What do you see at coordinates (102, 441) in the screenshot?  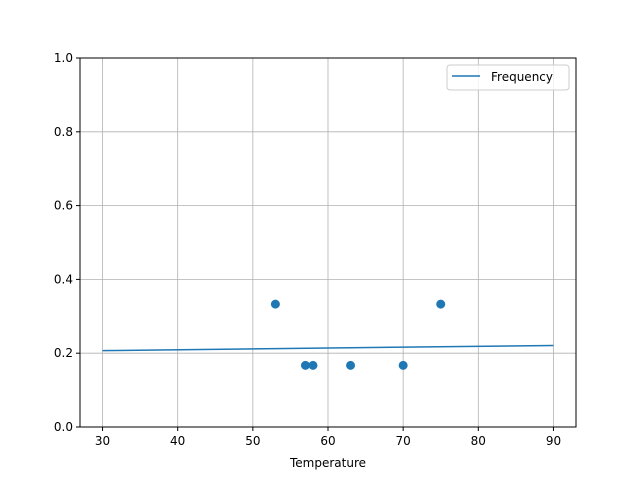 I see `x-tick-label: 30` at bounding box center [102, 441].